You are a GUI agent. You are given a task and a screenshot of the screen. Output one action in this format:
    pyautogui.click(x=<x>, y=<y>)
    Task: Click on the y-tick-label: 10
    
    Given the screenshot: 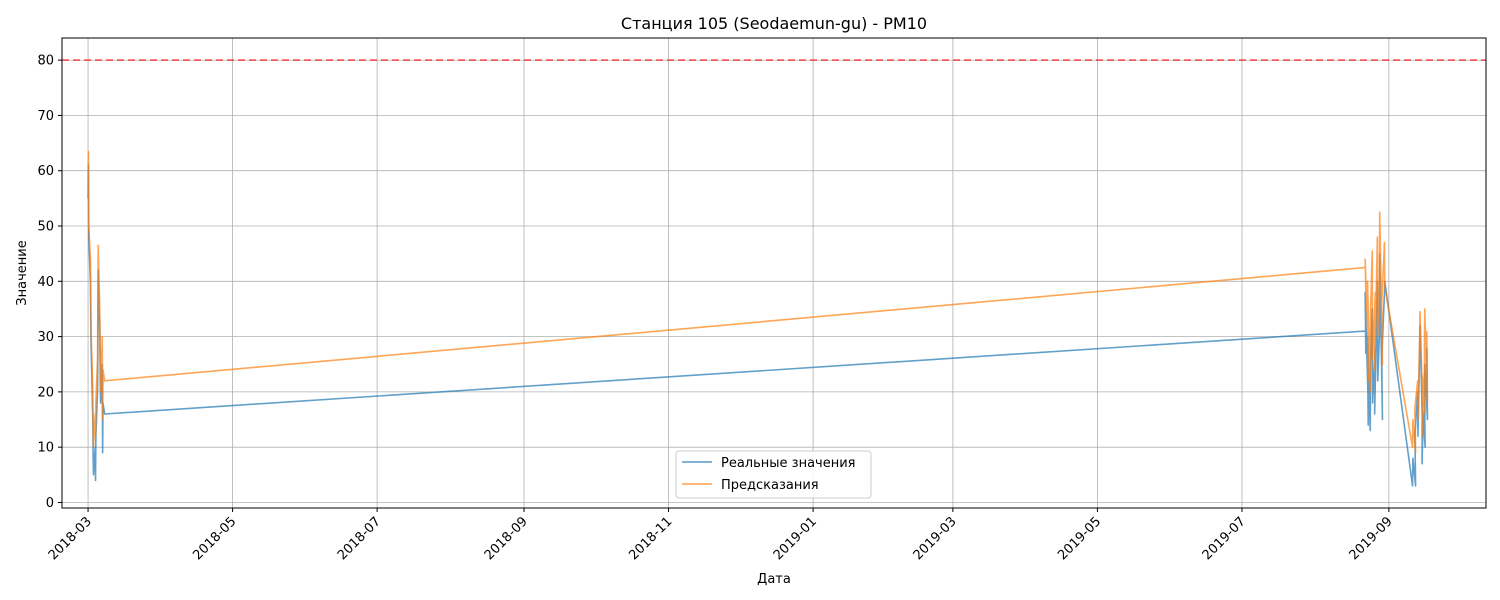 What is the action you would take?
    pyautogui.click(x=45, y=448)
    